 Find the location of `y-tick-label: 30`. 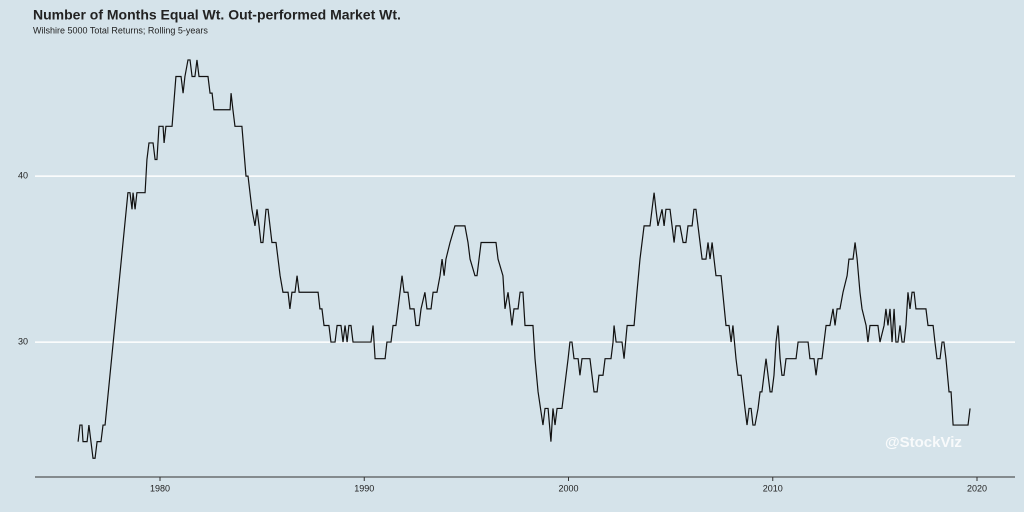

y-tick-label: 30 is located at coordinates (23, 341).